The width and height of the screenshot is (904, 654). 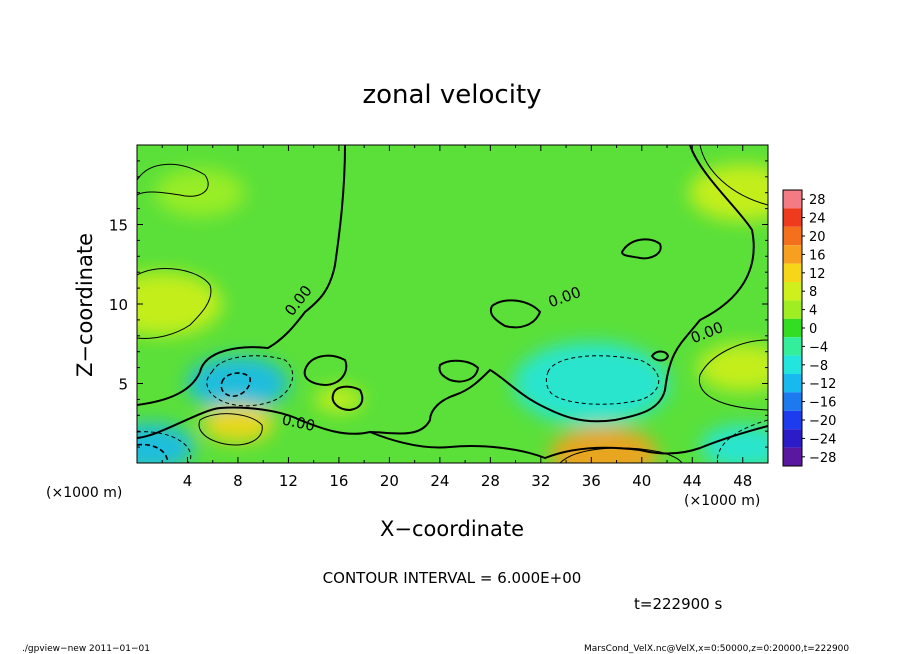 What do you see at coordinates (692, 481) in the screenshot?
I see `x-tick-label-10: 44` at bounding box center [692, 481].